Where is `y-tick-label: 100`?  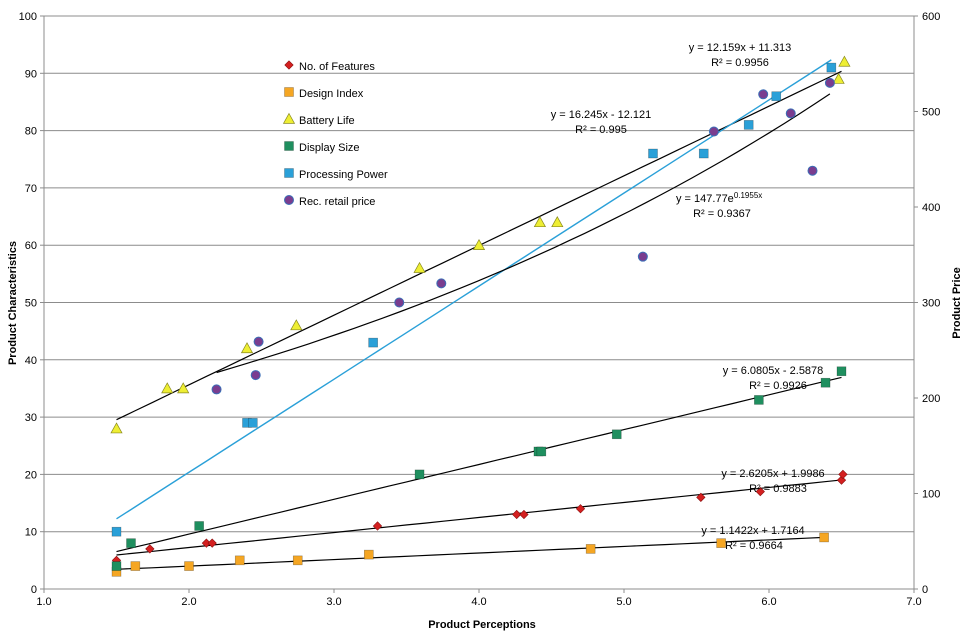
y-tick-label: 100 is located at coordinates (28, 17).